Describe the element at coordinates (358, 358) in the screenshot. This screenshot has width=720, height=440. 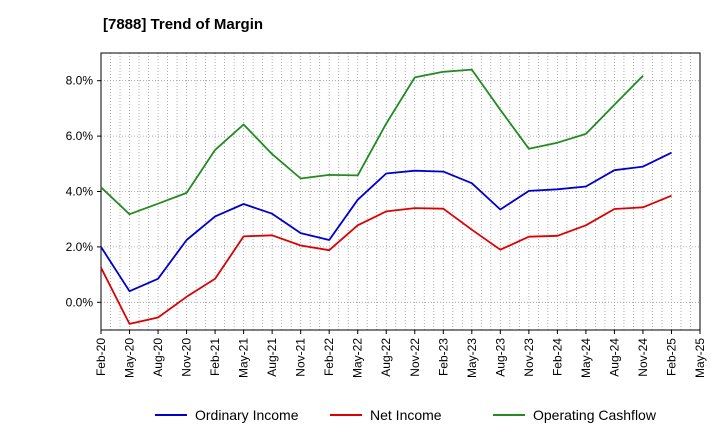
I see `x-tick-label: May-22` at that location.